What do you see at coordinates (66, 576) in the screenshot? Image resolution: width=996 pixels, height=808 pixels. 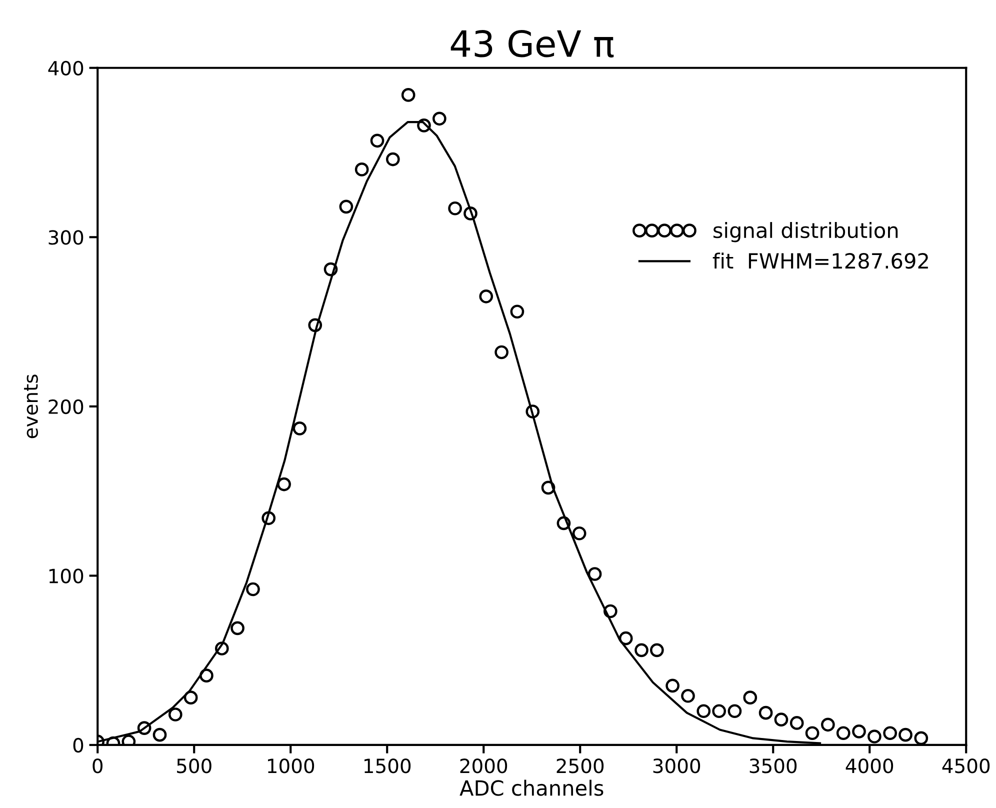 I see `y-tick-label: 100` at bounding box center [66, 576].